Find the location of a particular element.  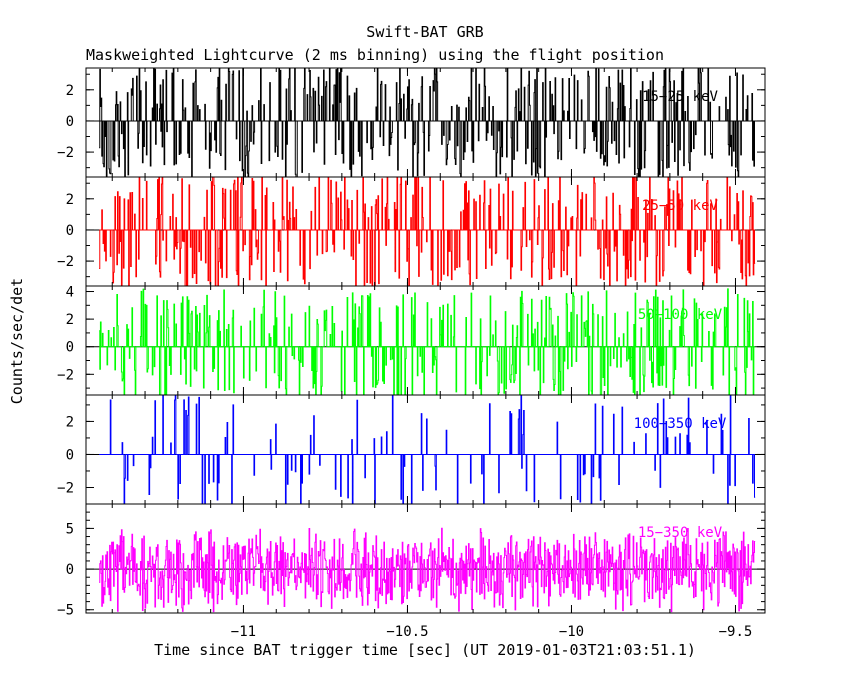

band-label: 25−50 keV is located at coordinates (680, 206).